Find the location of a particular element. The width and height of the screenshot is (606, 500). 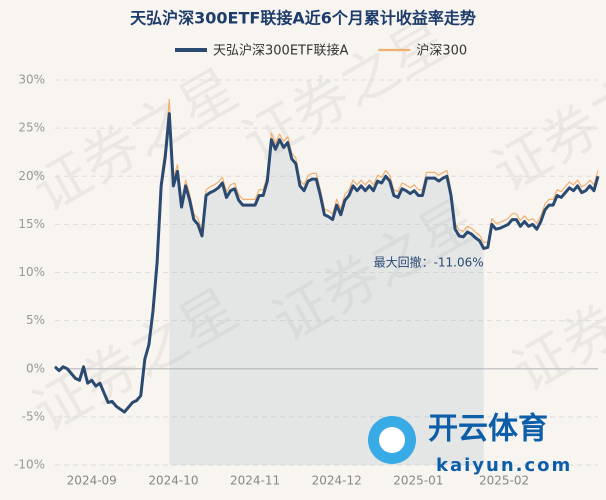

logo-domain: kaiyun.com is located at coordinates (504, 465).